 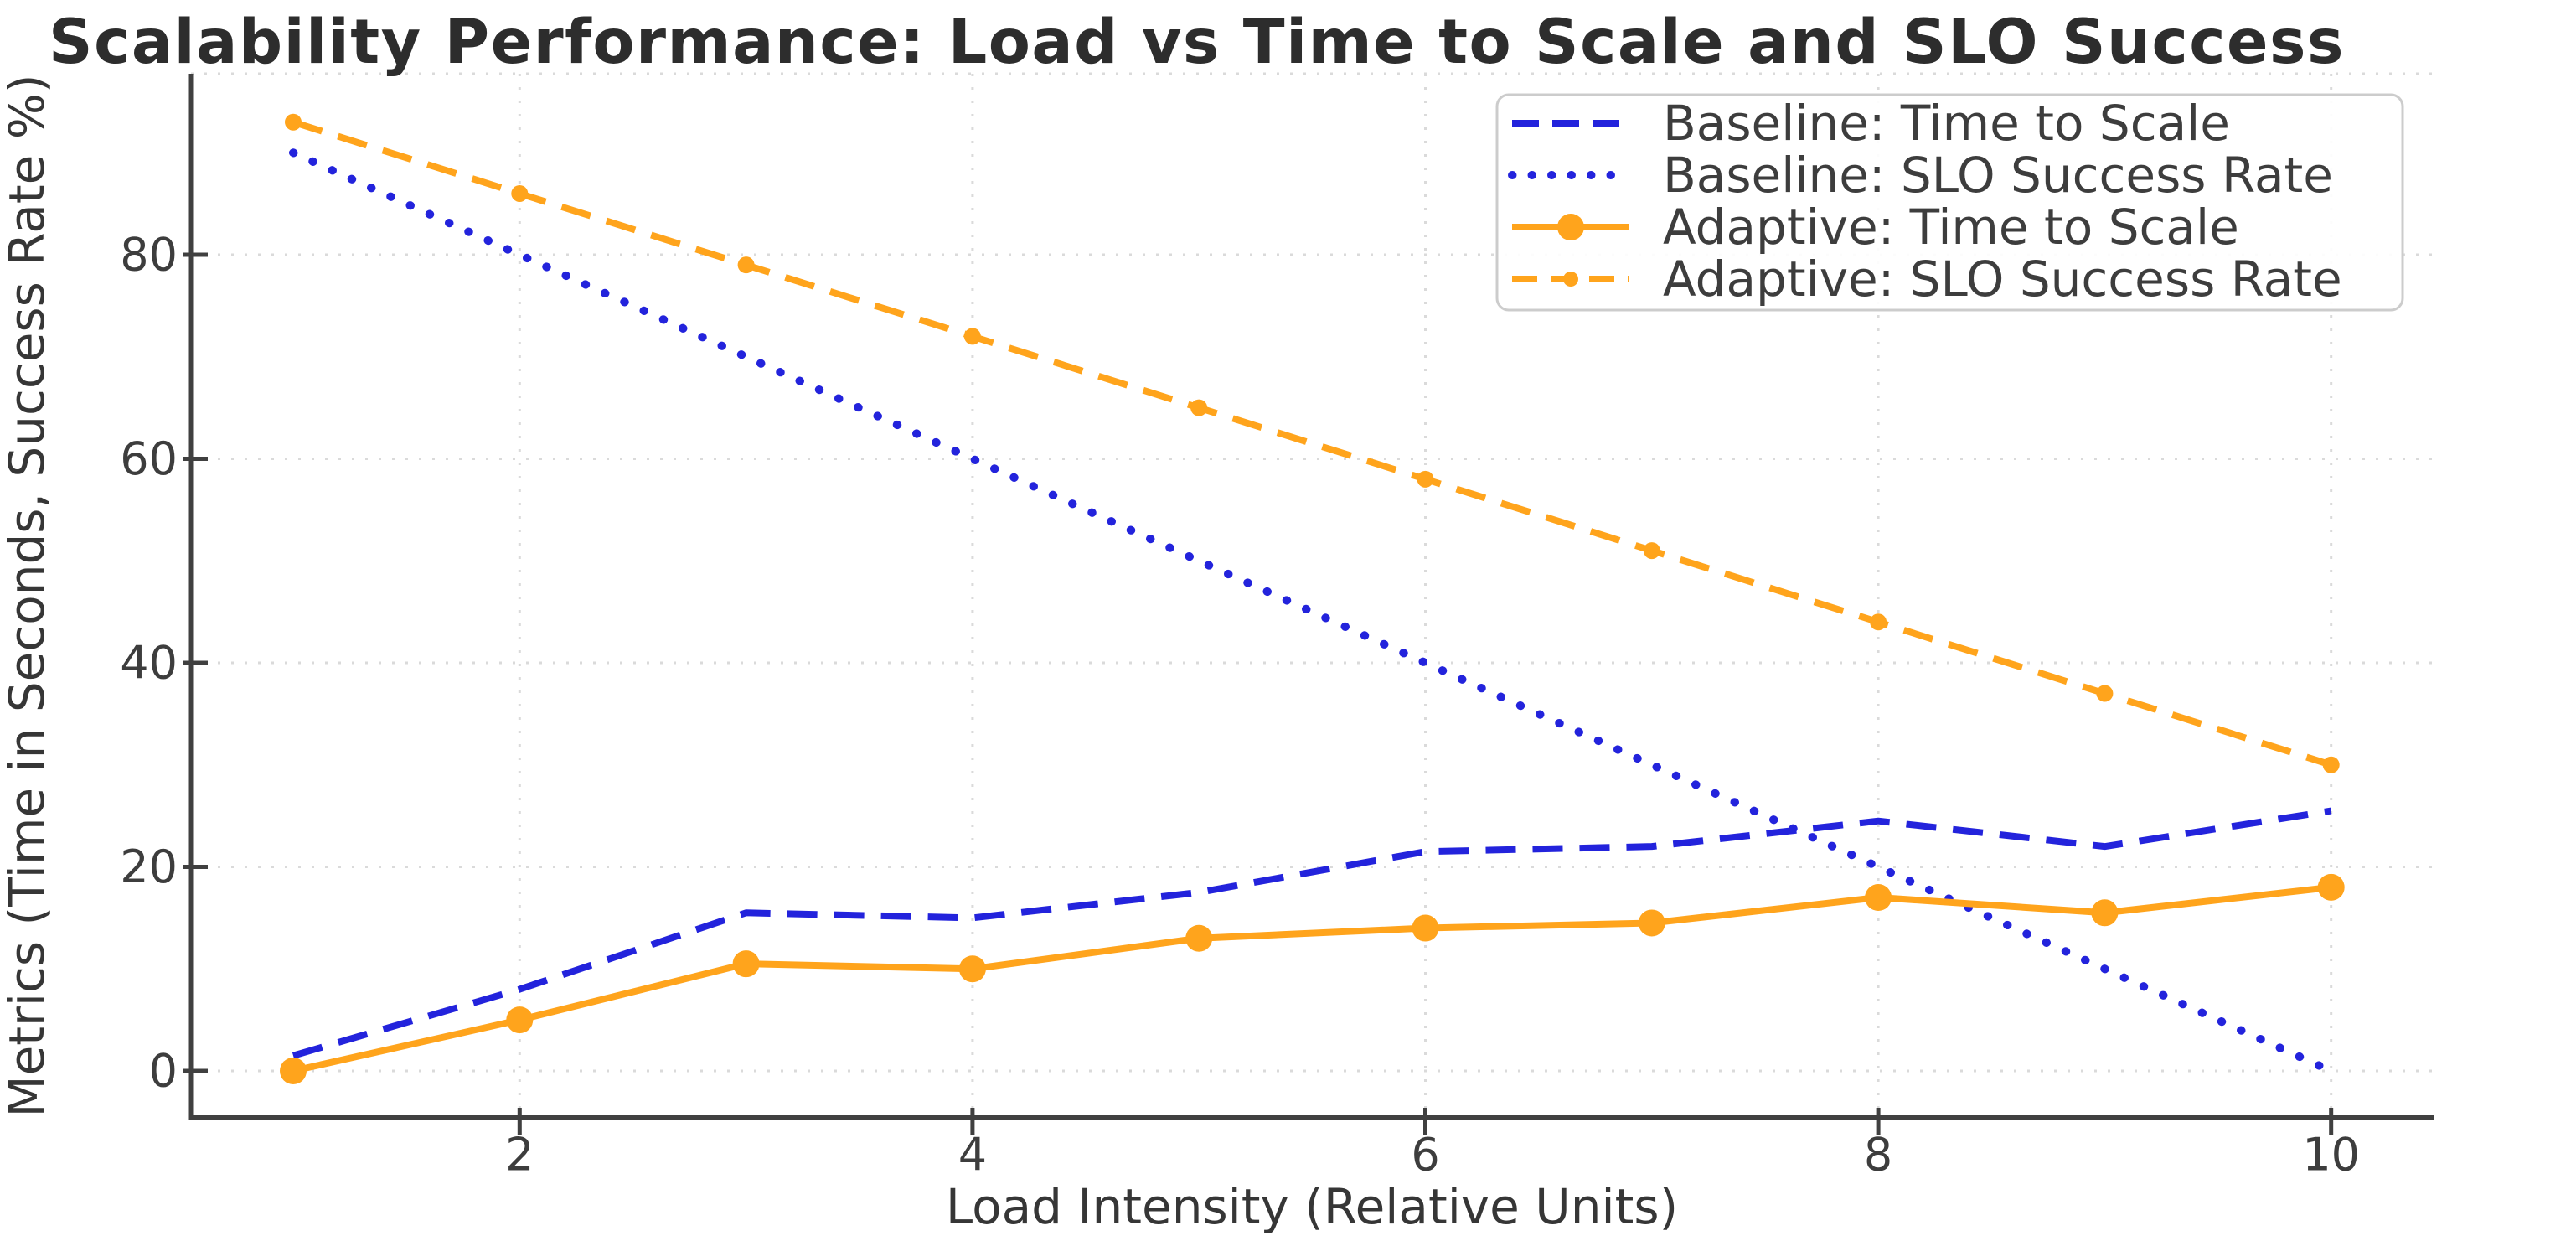 What do you see at coordinates (1998, 175) in the screenshot?
I see `legend-label-baseline-slo: Baseline: SLO Success Rate` at bounding box center [1998, 175].